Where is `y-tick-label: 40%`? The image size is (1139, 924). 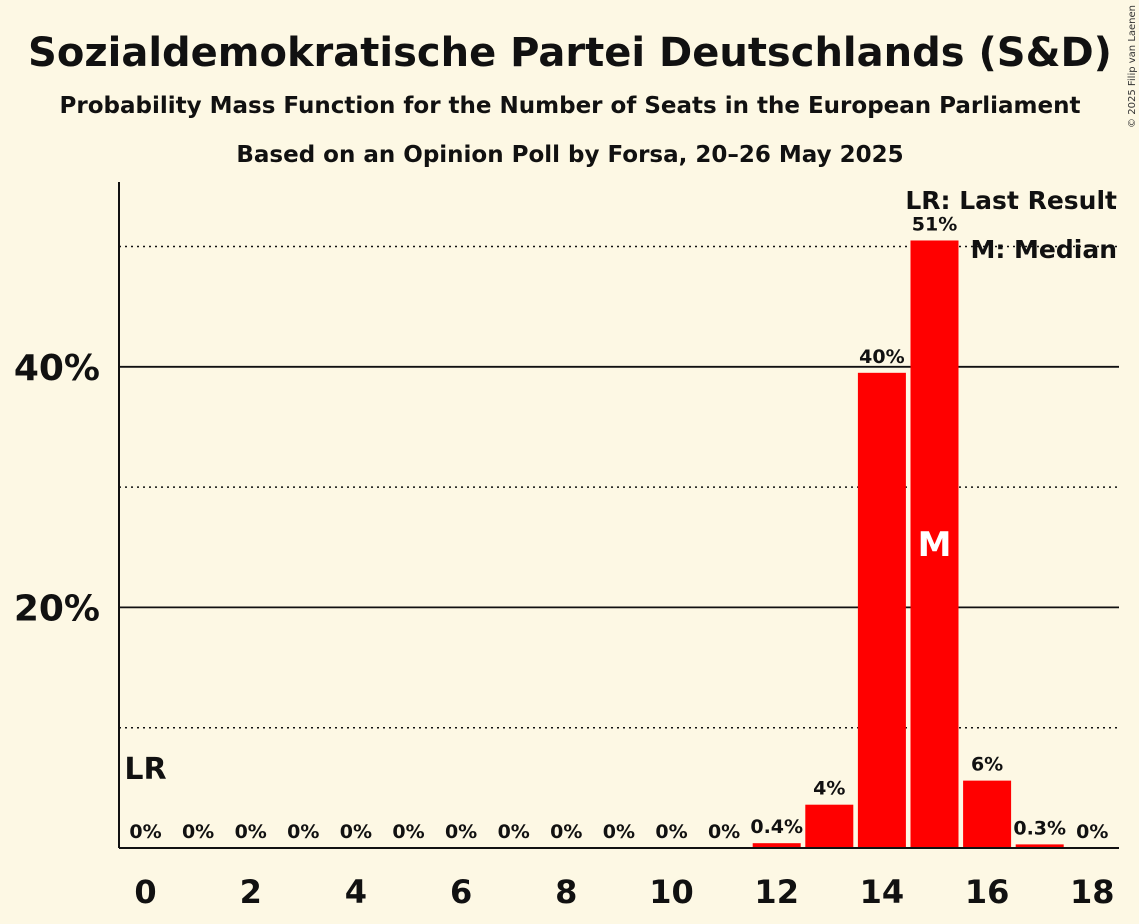 y-tick-label: 40% is located at coordinates (57, 368).